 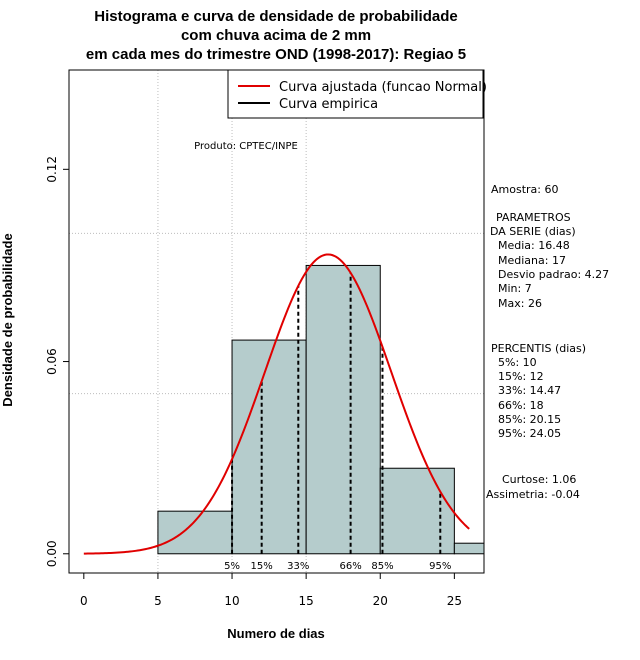 What do you see at coordinates (52, 169) in the screenshot?
I see `y-tick-label-2: 0.12` at bounding box center [52, 169].